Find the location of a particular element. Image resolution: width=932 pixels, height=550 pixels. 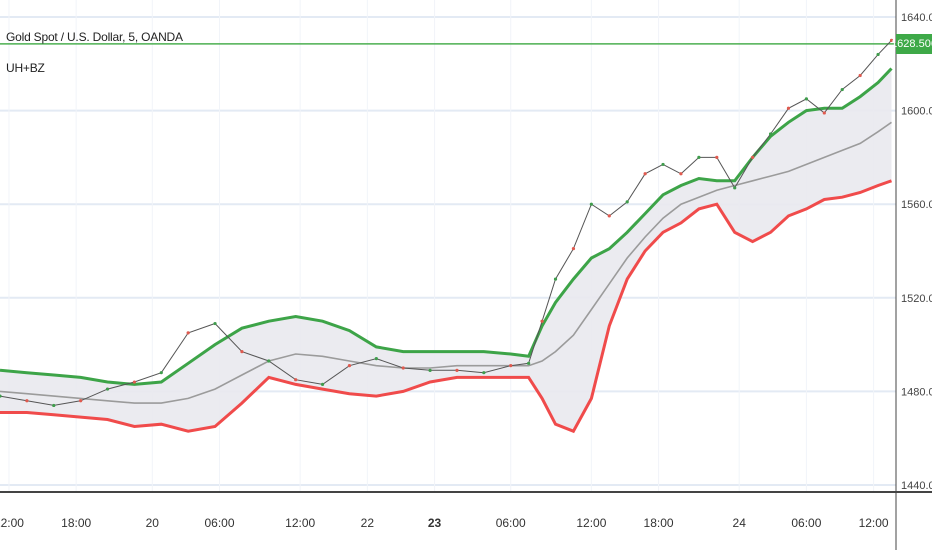

y-tick-label: 1560.000 is located at coordinates (916, 205).